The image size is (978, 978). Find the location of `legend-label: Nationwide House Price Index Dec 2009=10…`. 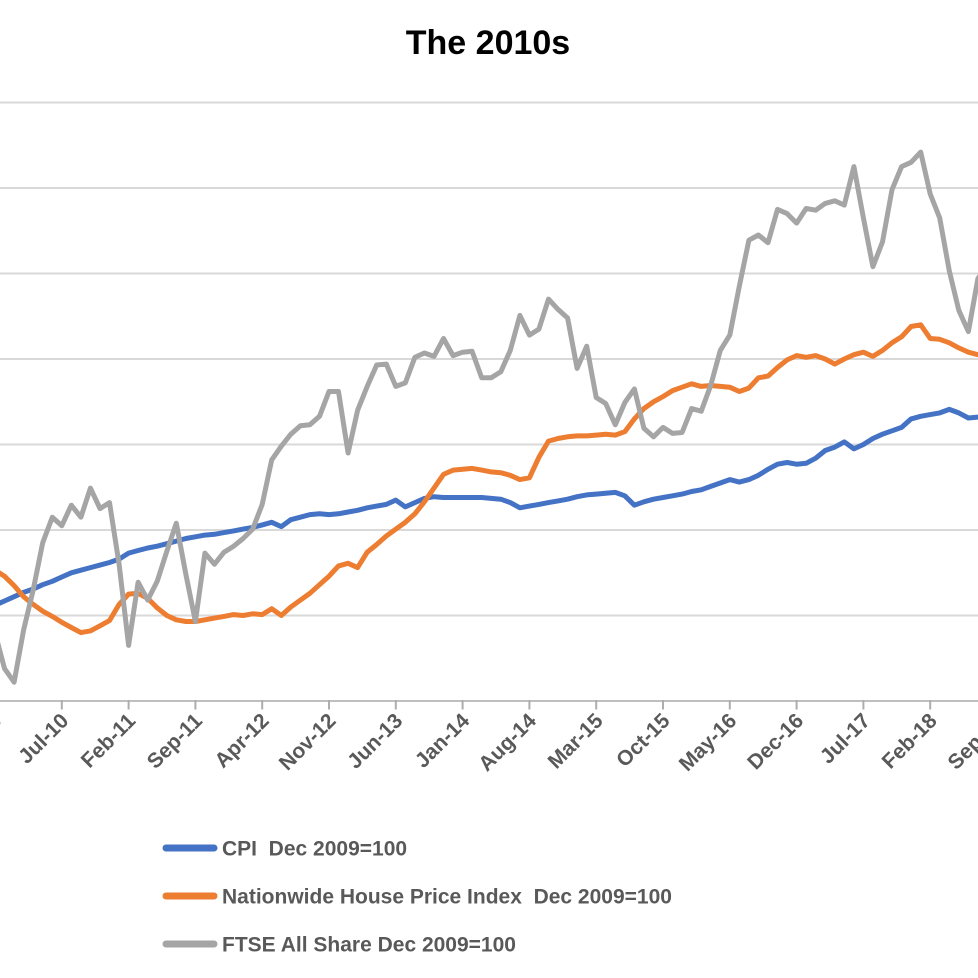

legend-label: Nationwide House Price Index Dec 2009=10… is located at coordinates (447, 897).